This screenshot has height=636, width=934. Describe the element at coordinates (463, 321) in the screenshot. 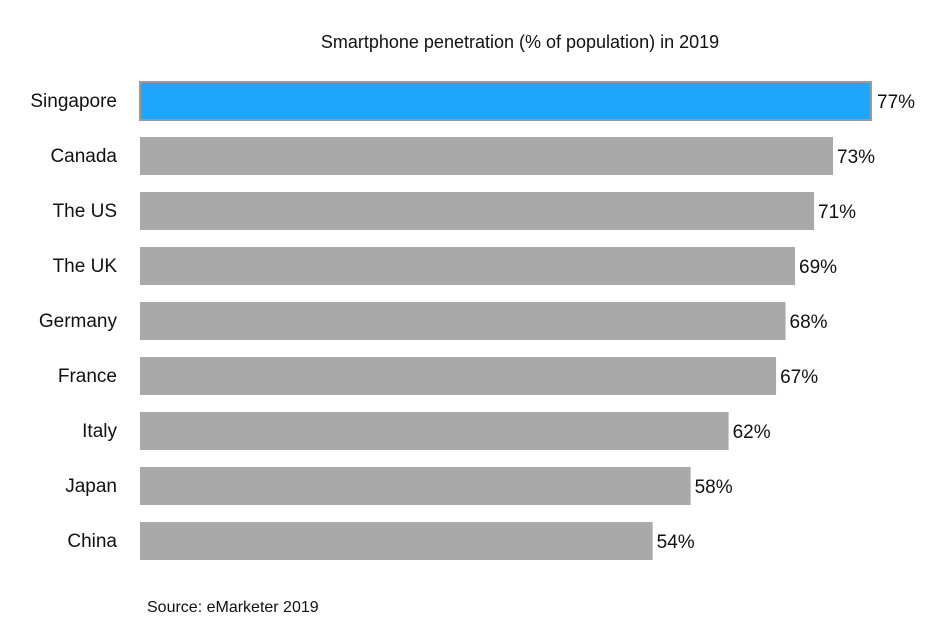

I see `bar-germany` at that location.